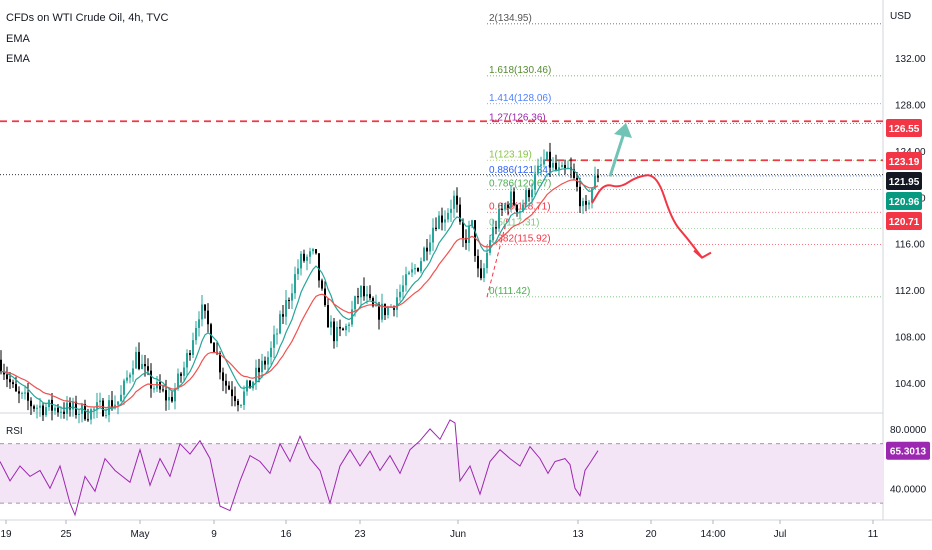  Describe the element at coordinates (520, 98) in the screenshot. I see `fib-level-label: 1.414(128.06)` at that location.